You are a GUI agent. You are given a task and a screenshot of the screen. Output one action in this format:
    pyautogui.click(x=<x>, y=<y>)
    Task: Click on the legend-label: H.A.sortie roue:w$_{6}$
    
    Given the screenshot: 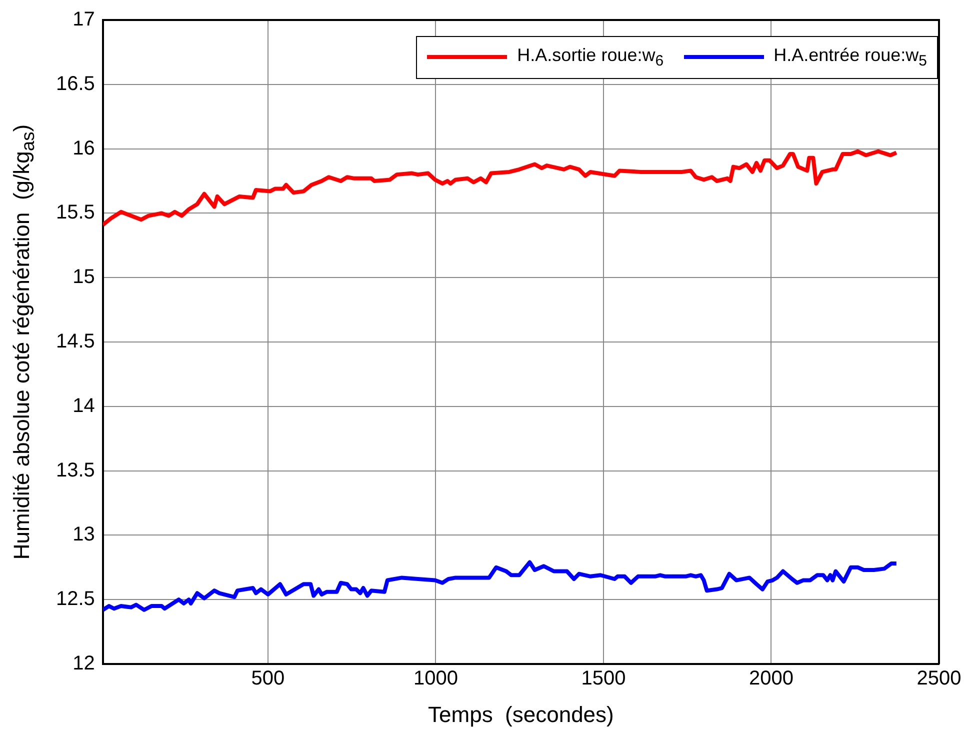 What is the action you would take?
    pyautogui.click(x=590, y=57)
    